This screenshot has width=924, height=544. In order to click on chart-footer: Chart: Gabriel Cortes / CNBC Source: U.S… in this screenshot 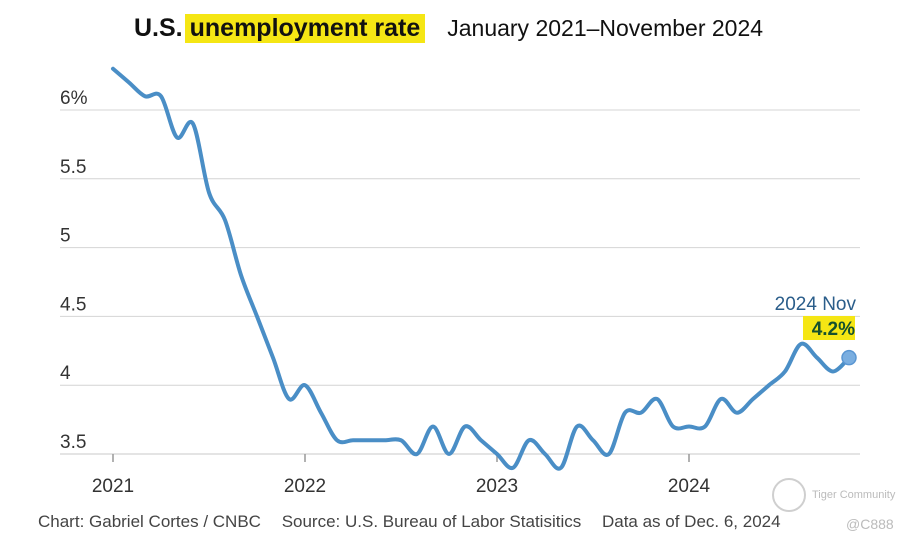, I will do `click(417, 522)`.